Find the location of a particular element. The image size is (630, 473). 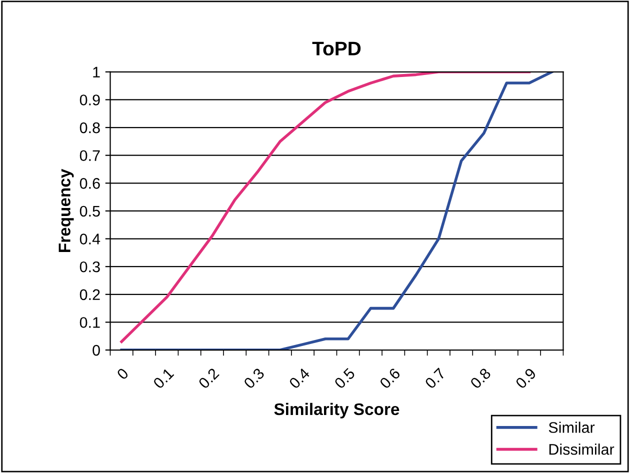

y-tick-label: 0.9 is located at coordinates (90, 100).